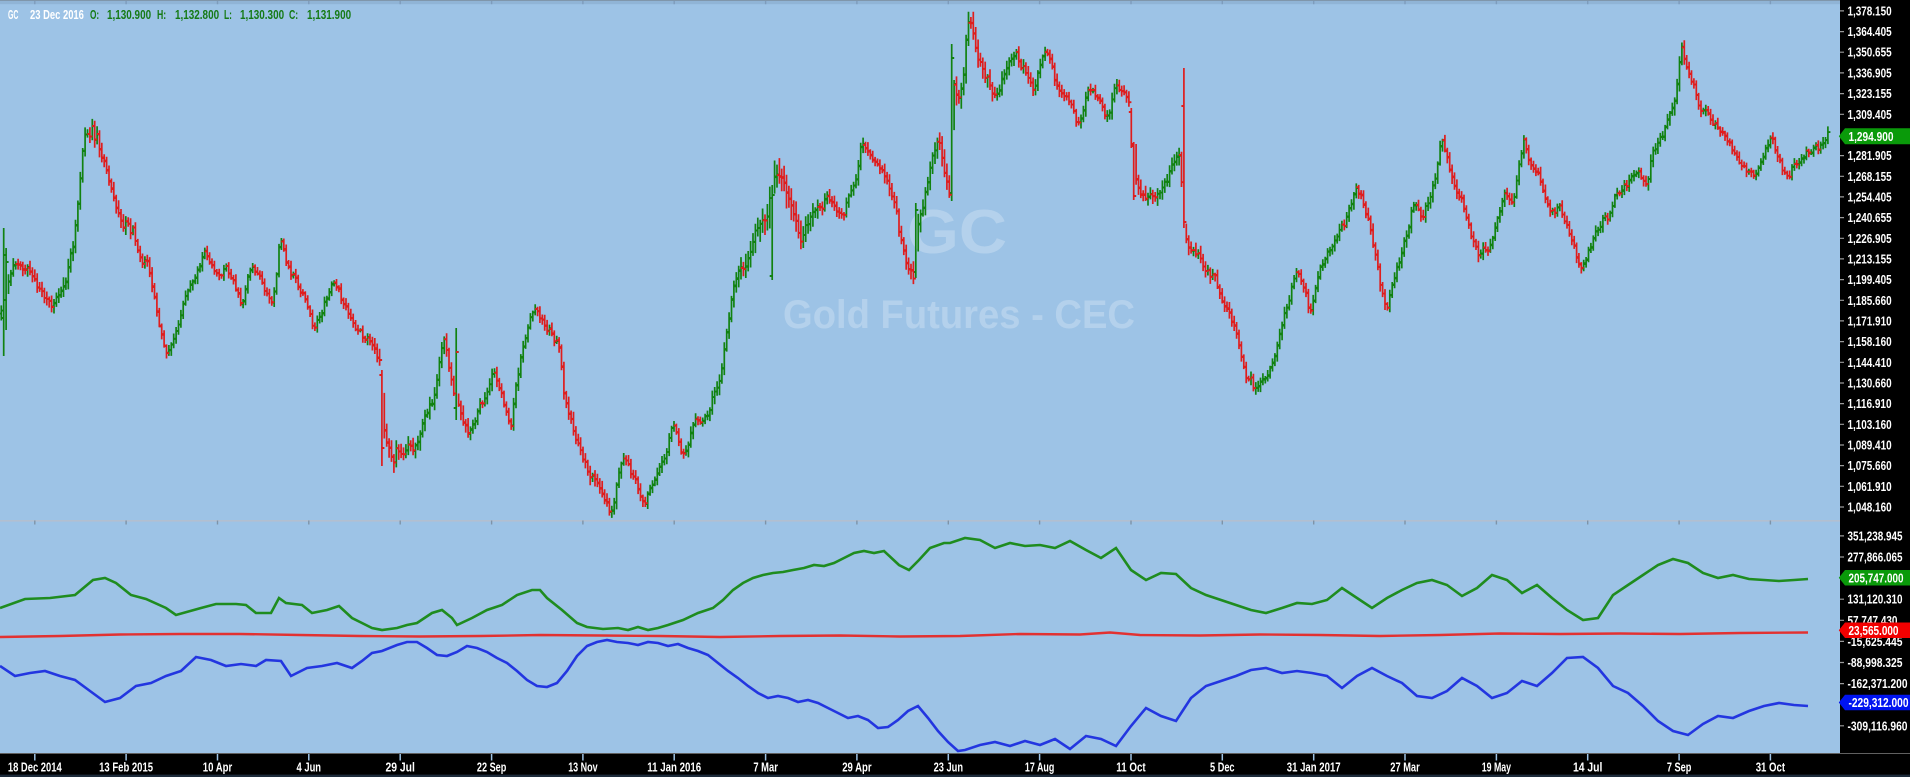 The image size is (1910, 777). Describe the element at coordinates (57, 14) in the screenshot. I see `svg-text: 23 Dec 2016` at that location.